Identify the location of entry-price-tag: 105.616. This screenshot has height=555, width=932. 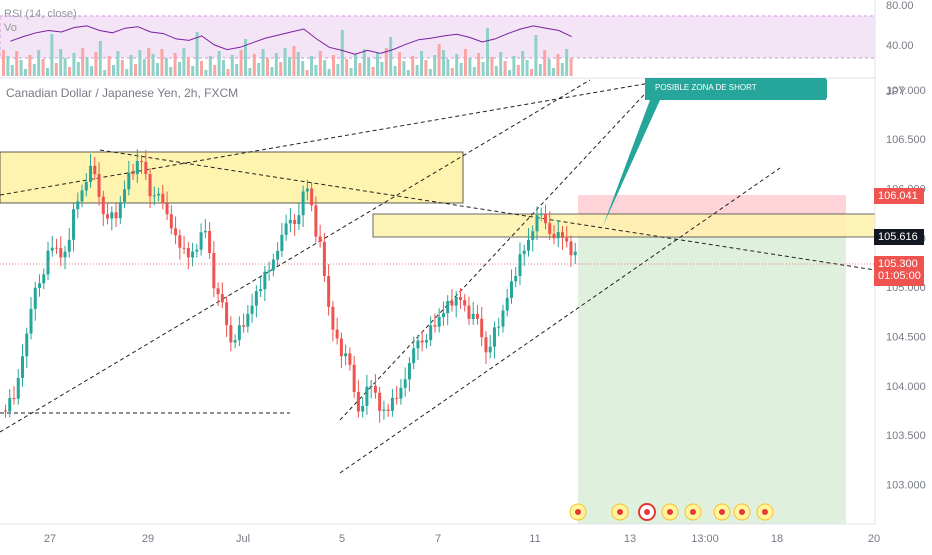
(899, 237).